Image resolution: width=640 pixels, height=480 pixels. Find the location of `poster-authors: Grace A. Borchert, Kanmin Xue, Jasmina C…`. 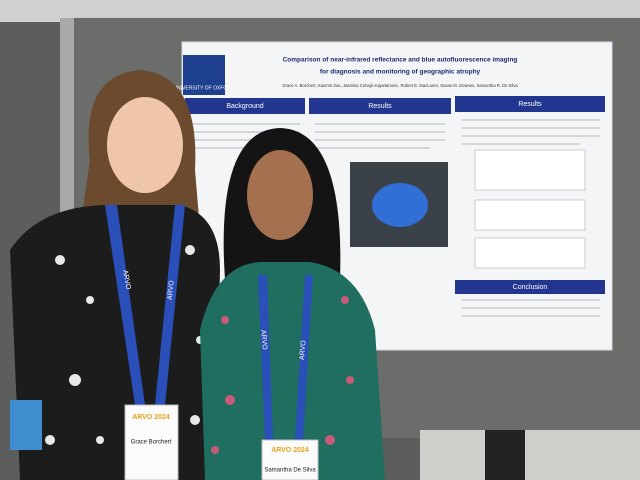

poster-authors: Grace A. Borchert, Kanmin Xue, Jasmina C… is located at coordinates (400, 85).